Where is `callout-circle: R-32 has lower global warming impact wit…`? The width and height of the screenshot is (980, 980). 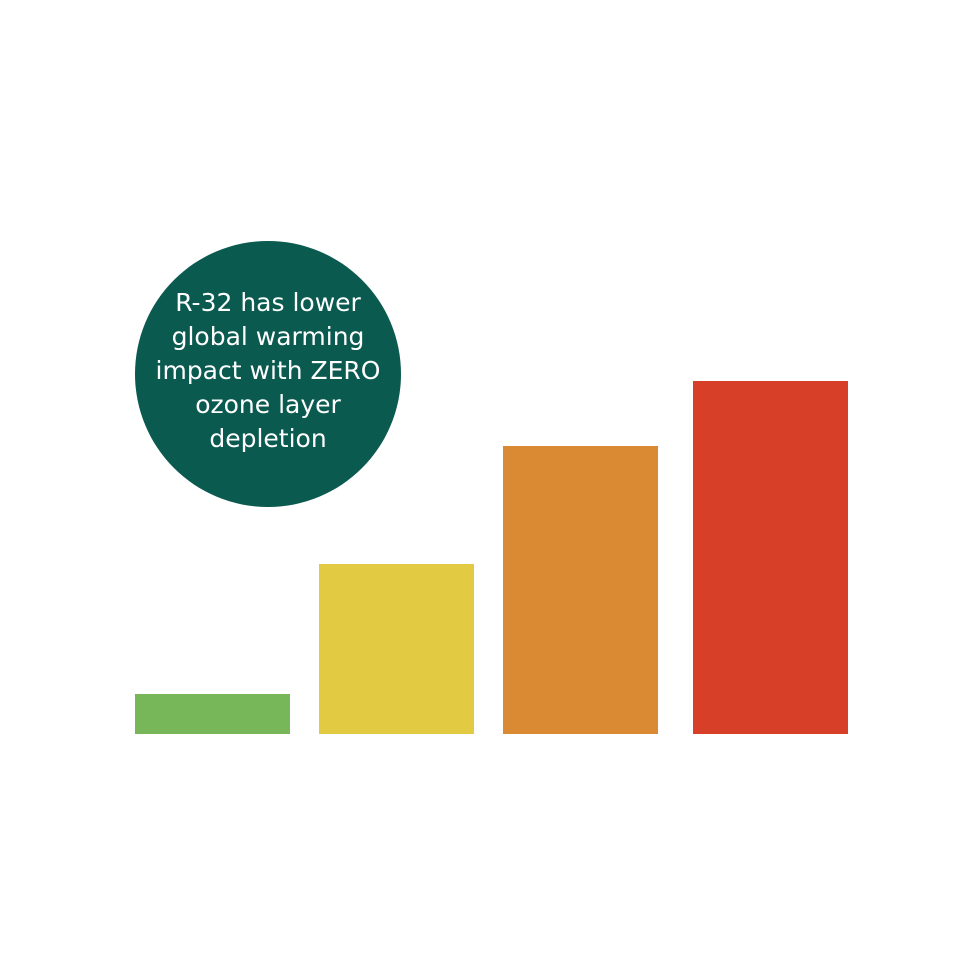
callout-circle: R-32 has lower global warming impact wit… is located at coordinates (268, 374).